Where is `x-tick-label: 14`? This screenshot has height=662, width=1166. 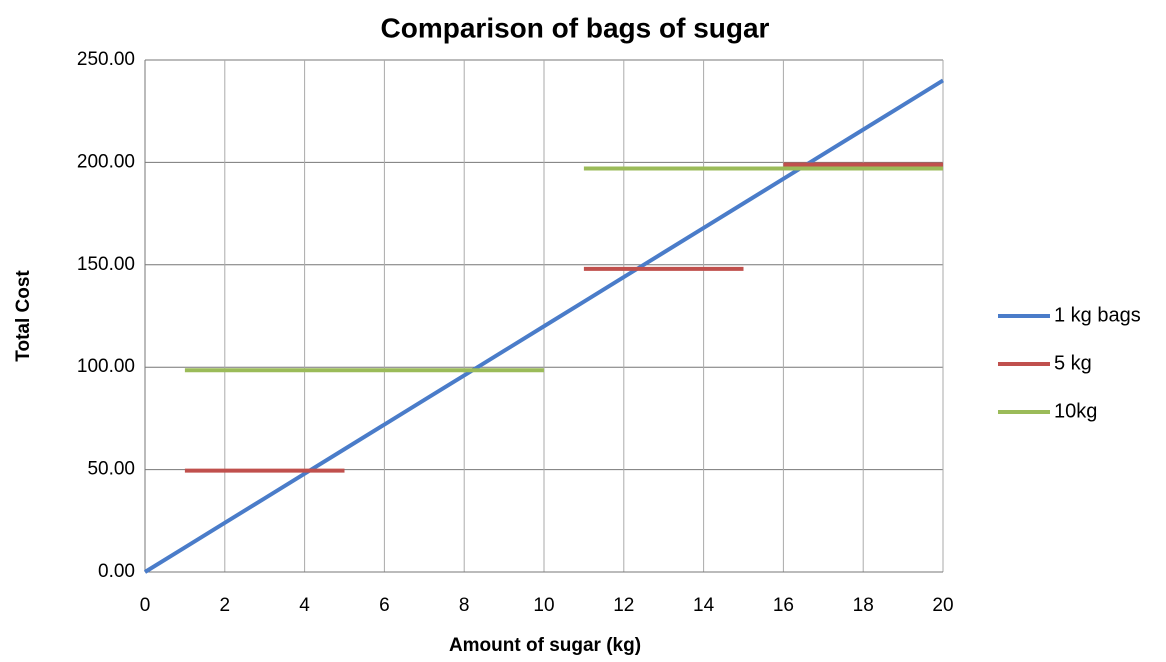
x-tick-label: 14 is located at coordinates (704, 605).